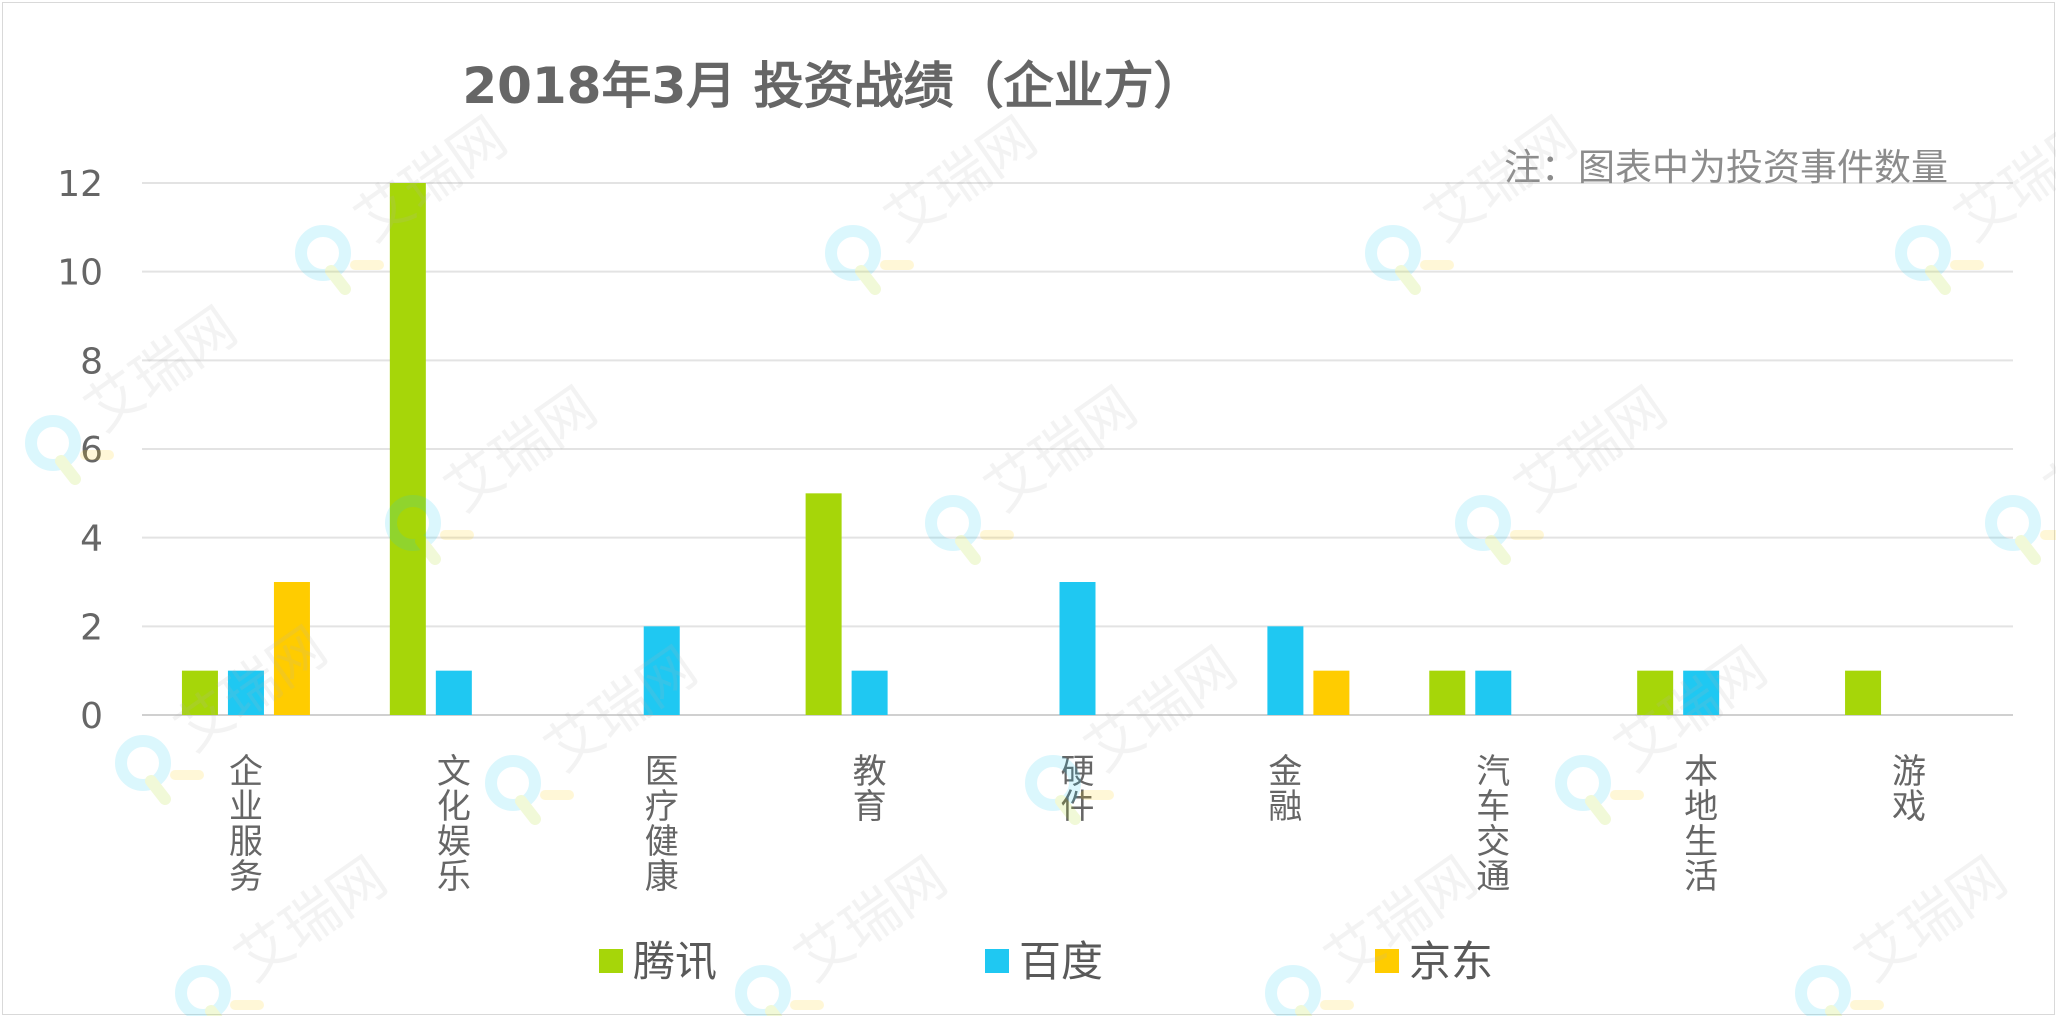 This screenshot has height=1019, width=2059. What do you see at coordinates (1077, 648) in the screenshot?
I see `bar-百度-硬件` at bounding box center [1077, 648].